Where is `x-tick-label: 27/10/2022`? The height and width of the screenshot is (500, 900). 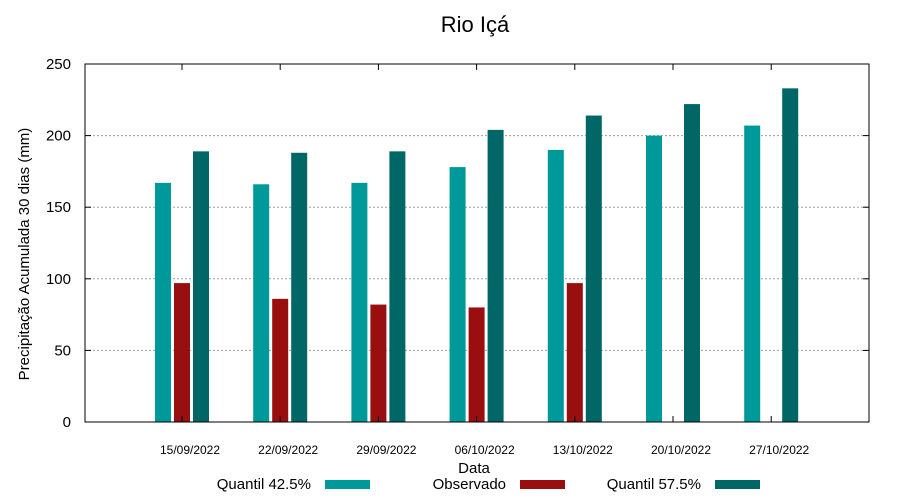
x-tick-label: 27/10/2022 is located at coordinates (779, 450).